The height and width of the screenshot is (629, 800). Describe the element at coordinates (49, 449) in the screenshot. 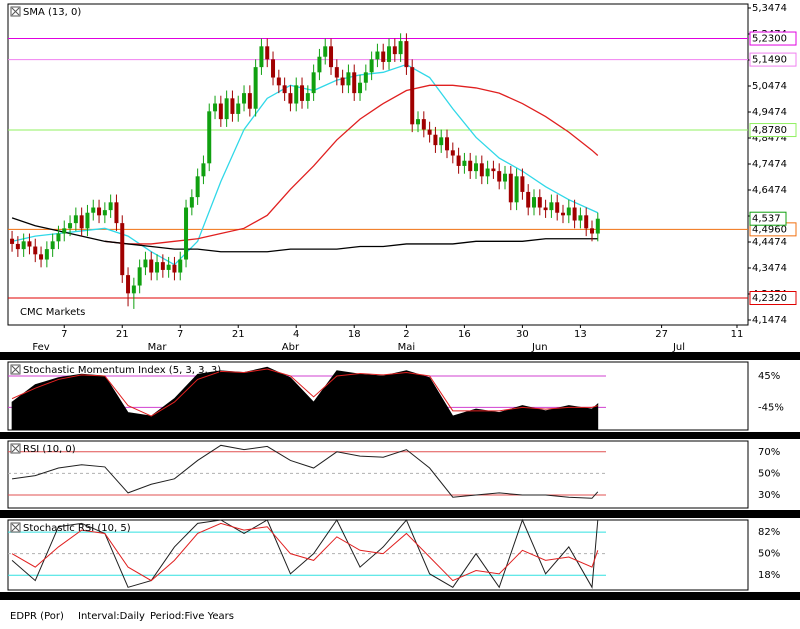

I see `panel-title: RSI (10, 0)` at that location.